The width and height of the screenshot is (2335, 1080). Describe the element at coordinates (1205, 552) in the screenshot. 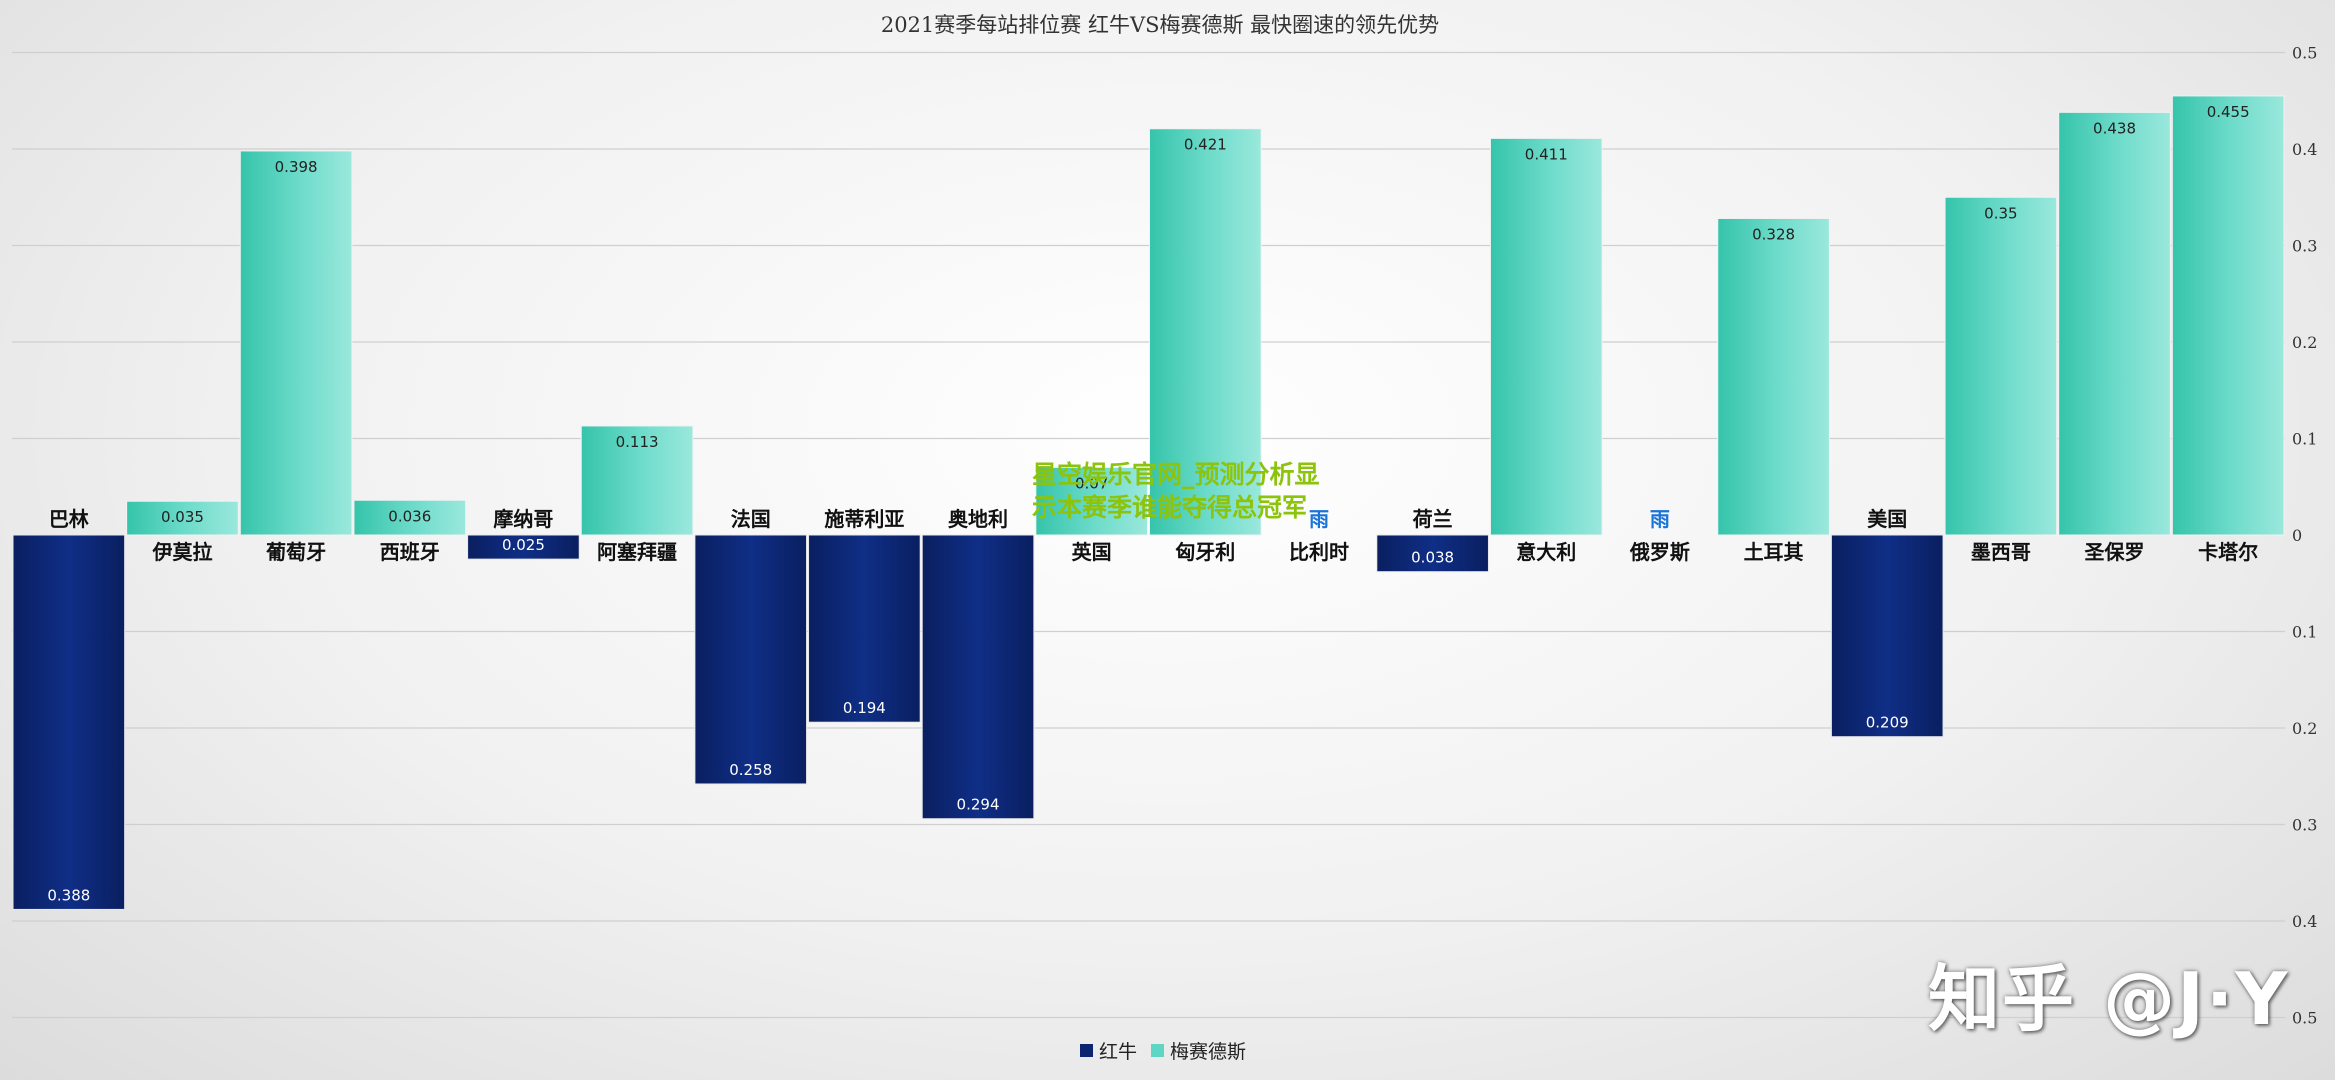

I see `category-label: 匈牙利` at that location.